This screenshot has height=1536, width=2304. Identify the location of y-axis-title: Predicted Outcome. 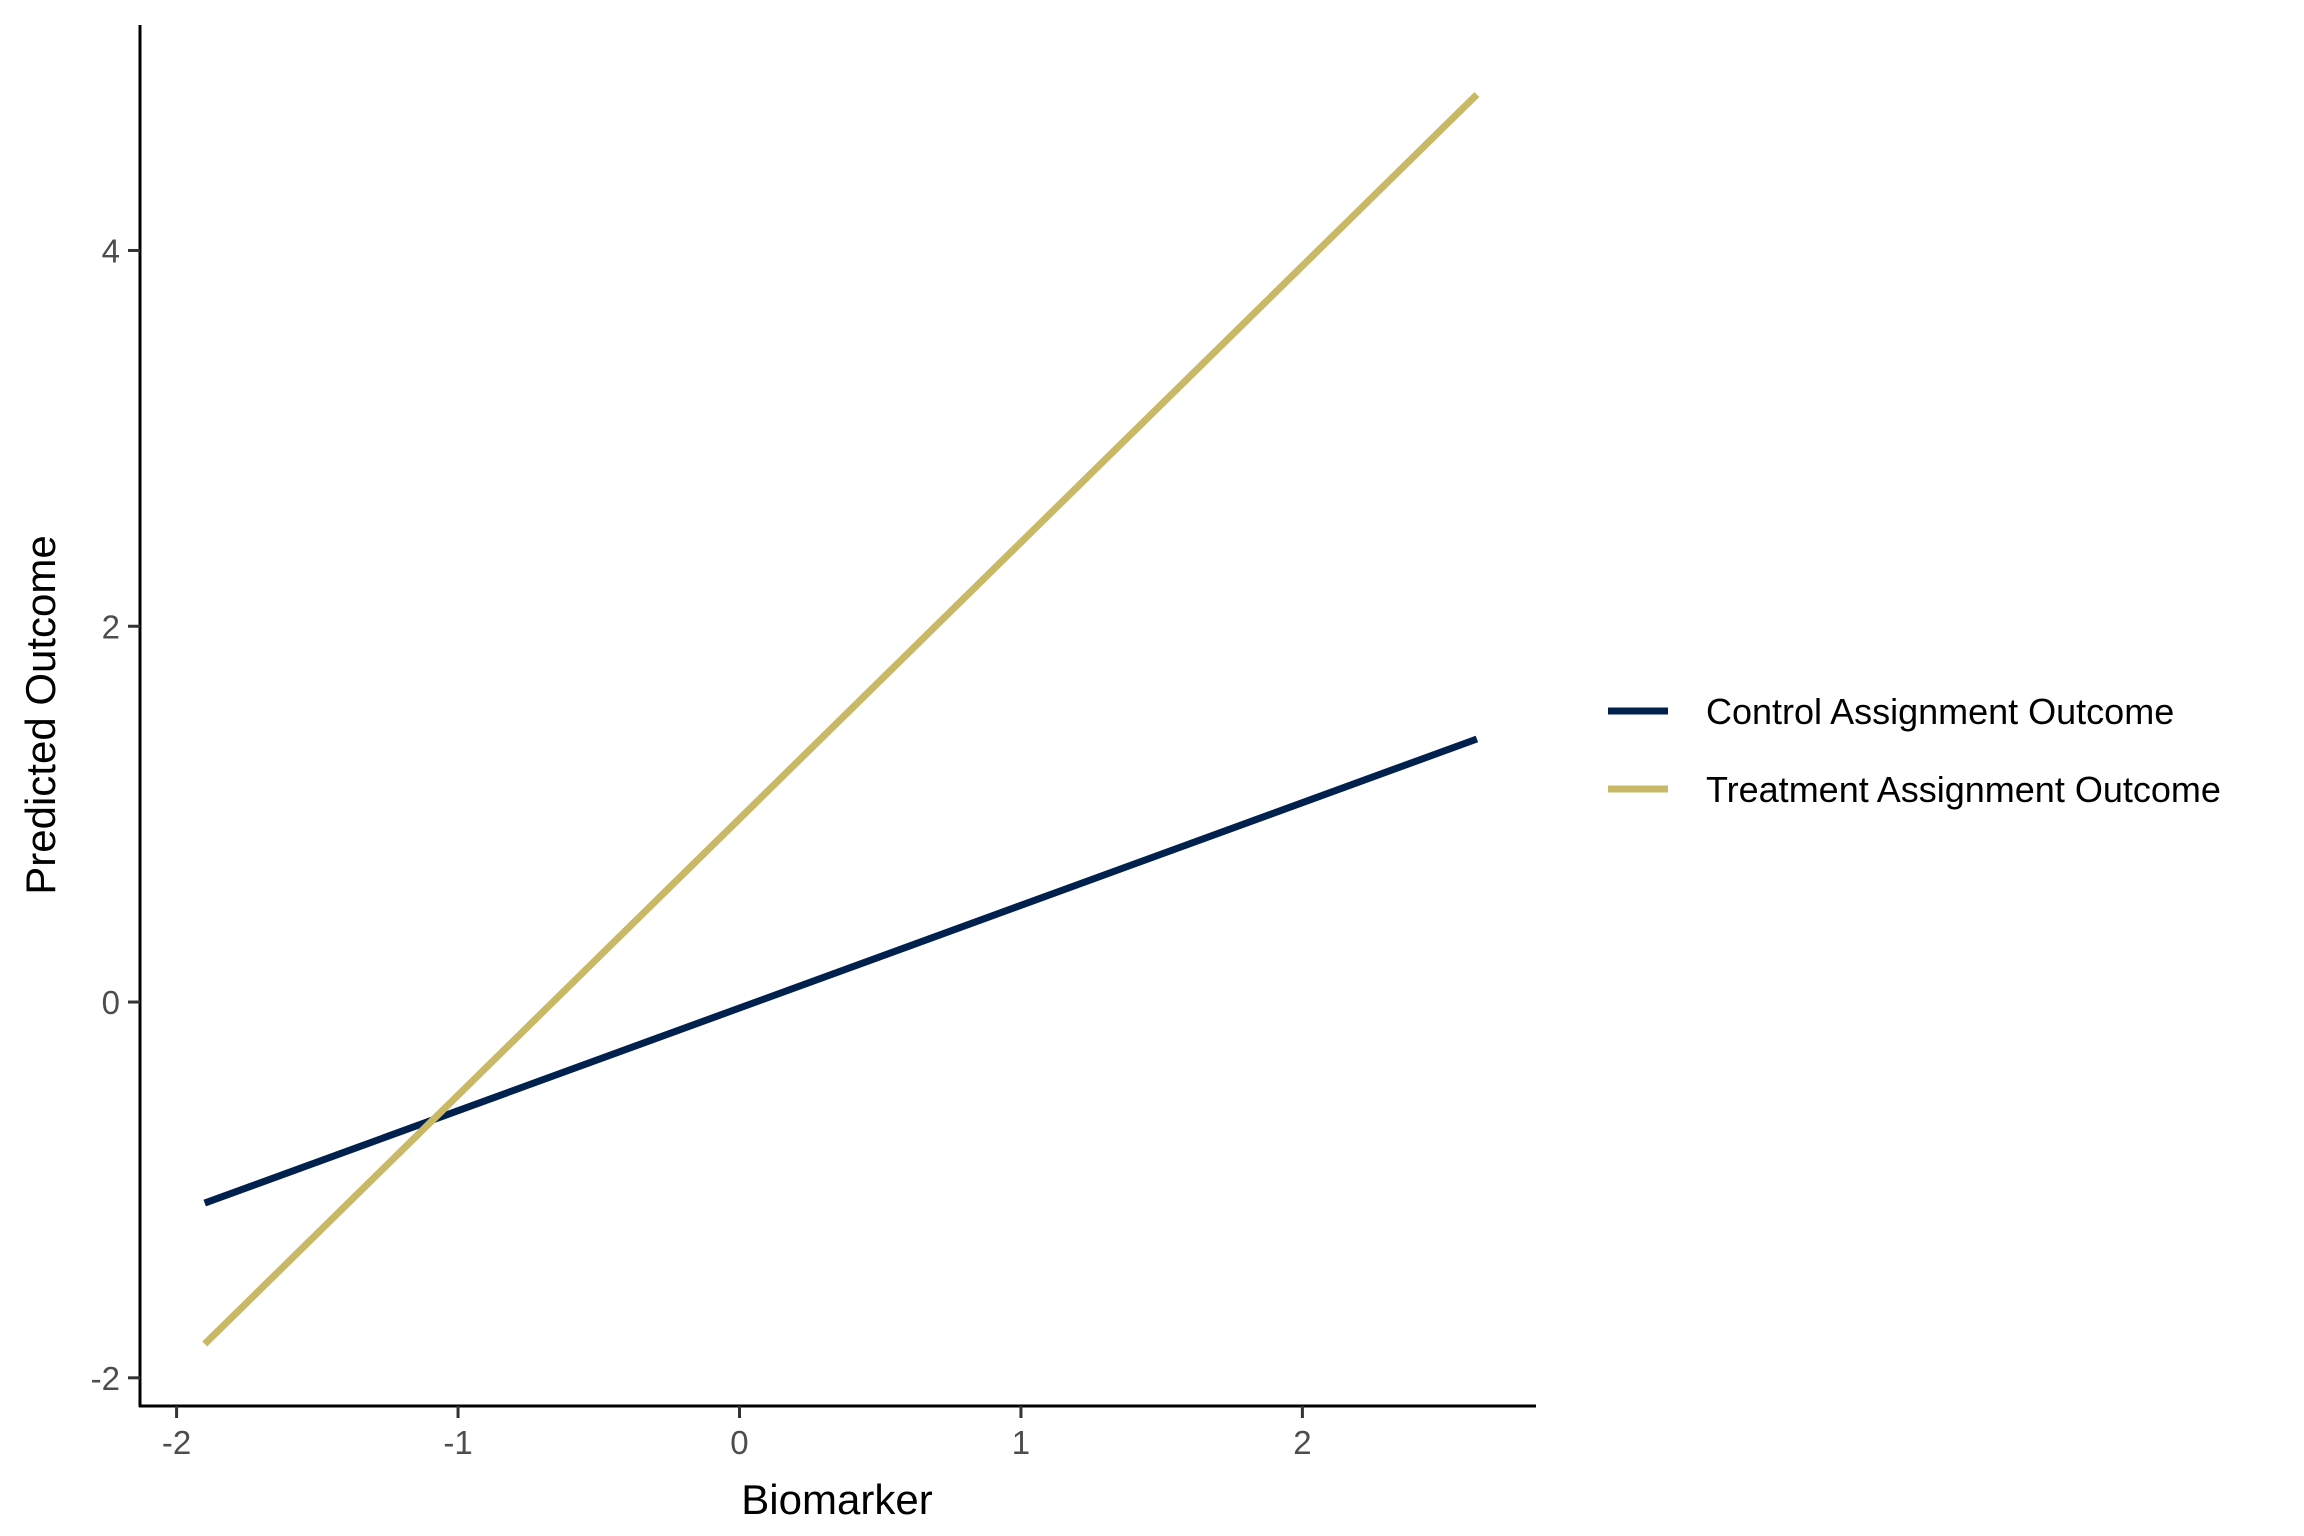
(40, 715).